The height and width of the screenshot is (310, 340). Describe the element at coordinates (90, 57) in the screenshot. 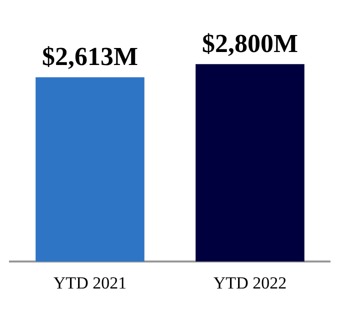

I see `data-label: $2,613M` at that location.